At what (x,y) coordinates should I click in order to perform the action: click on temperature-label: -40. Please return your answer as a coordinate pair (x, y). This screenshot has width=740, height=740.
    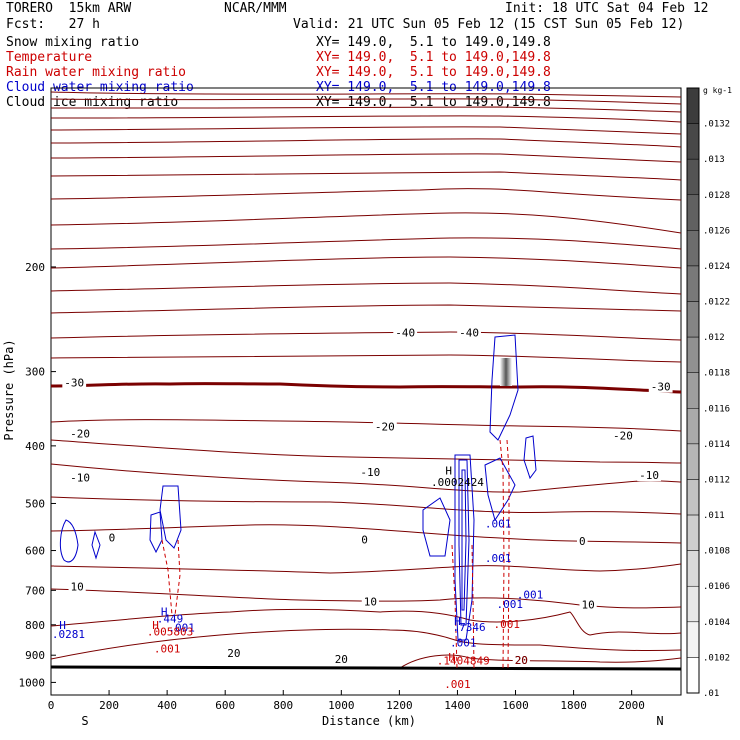
    Looking at the image, I should click on (469, 333).